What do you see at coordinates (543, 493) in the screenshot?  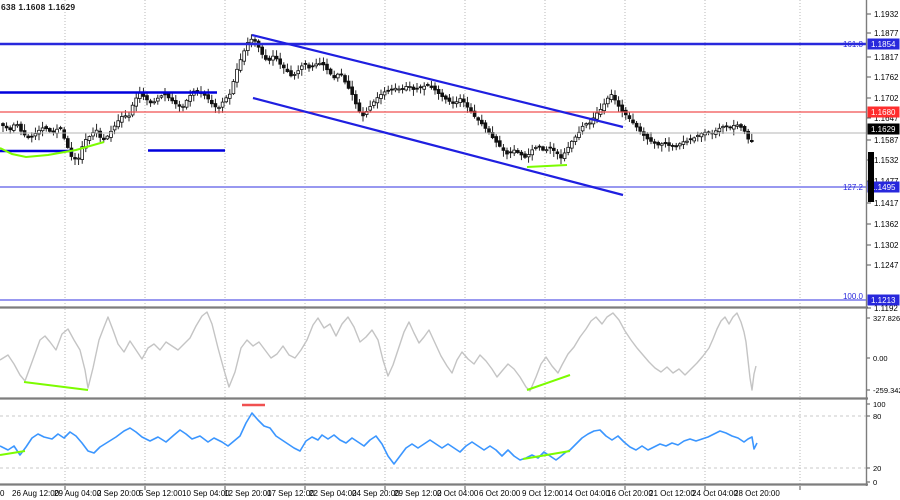 I see `time-axis-label: 9 Oct 12:00` at bounding box center [543, 493].